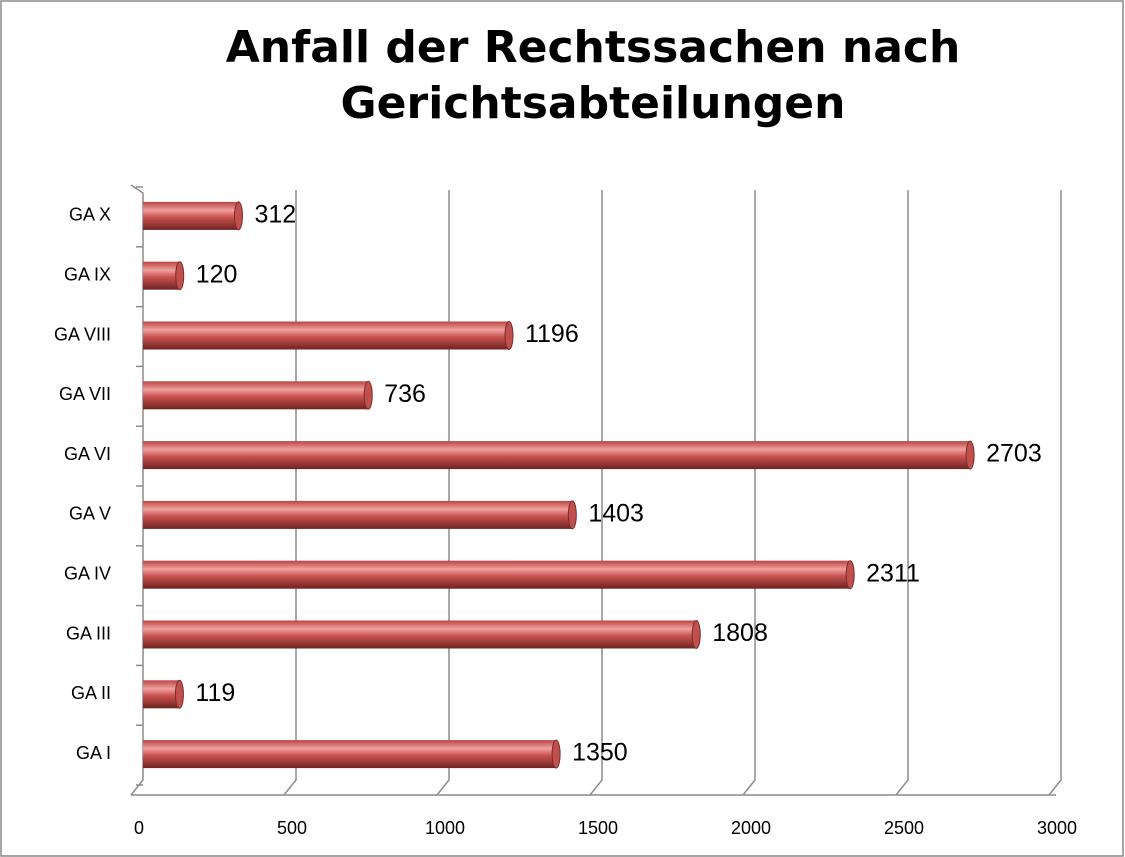  What do you see at coordinates (593, 103) in the screenshot?
I see `chart-title: Gerichtsabteilungen` at bounding box center [593, 103].